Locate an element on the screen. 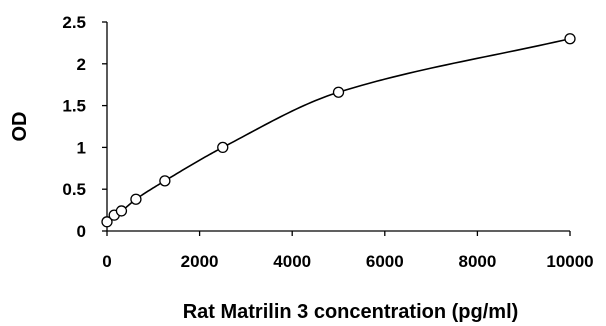 The width and height of the screenshot is (606, 326). y-tick-label: 1 is located at coordinates (81, 147).